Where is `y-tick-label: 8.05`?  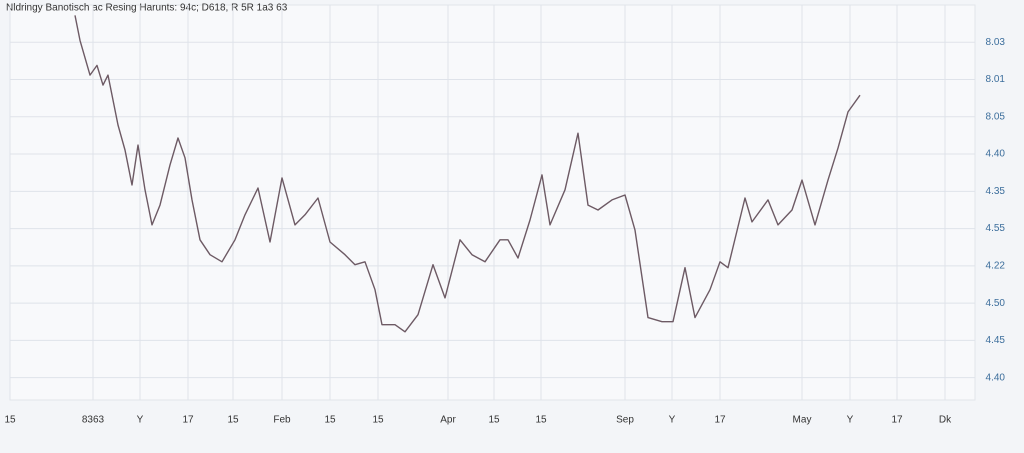
y-tick-label: 8.05 is located at coordinates (996, 116).